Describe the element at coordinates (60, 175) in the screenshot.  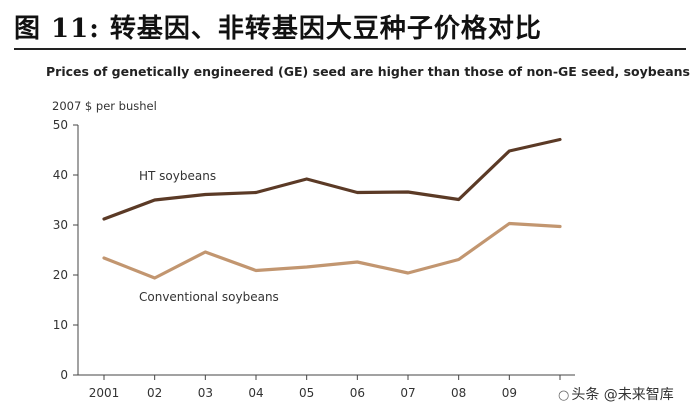
I see `y-tick-label: 40` at that location.